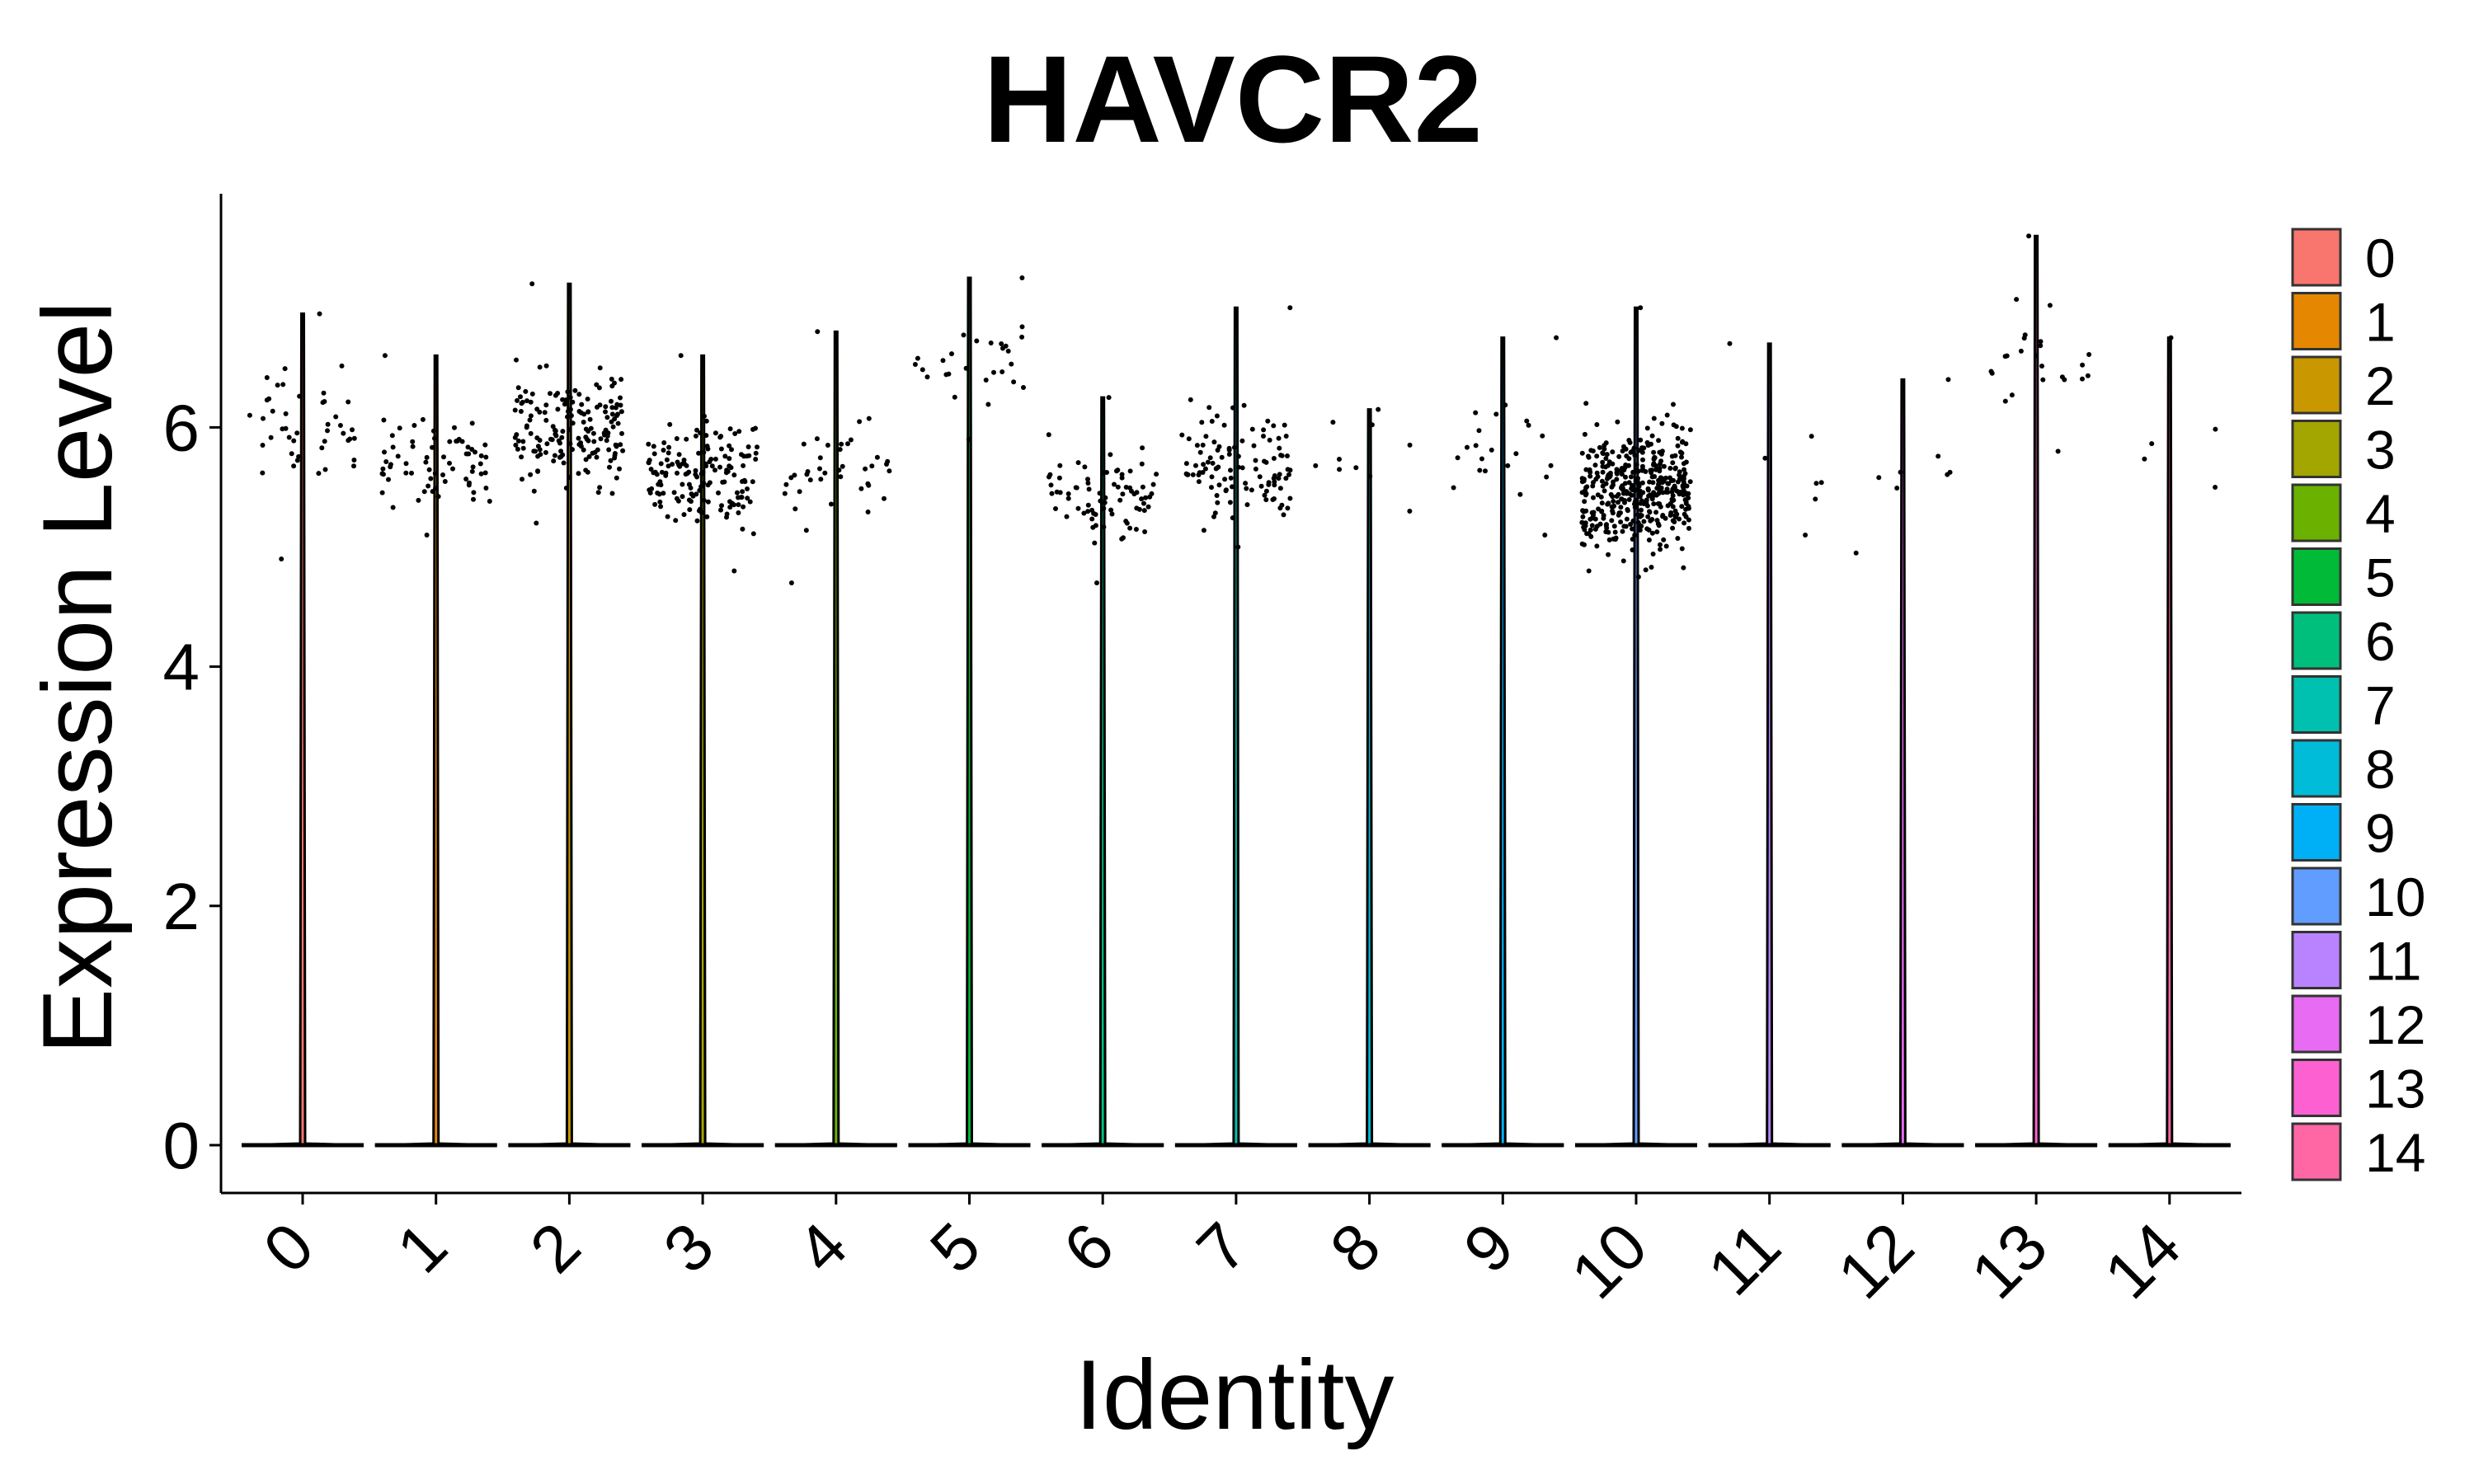  Describe the element at coordinates (1233, 99) in the screenshot. I see `chart-title: HAVCR2` at that location.